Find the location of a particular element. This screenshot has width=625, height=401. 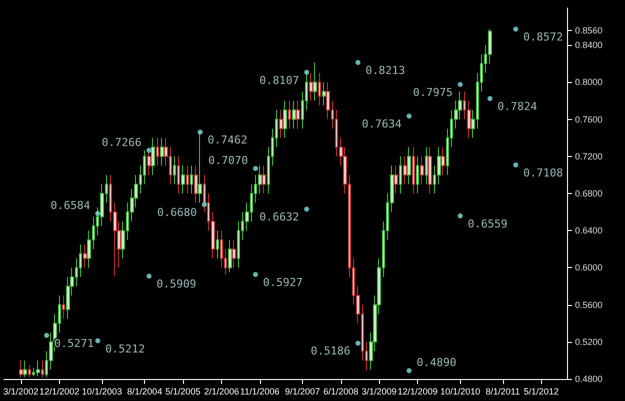

x-tick-label: 8/1/2011 is located at coordinates (503, 391).